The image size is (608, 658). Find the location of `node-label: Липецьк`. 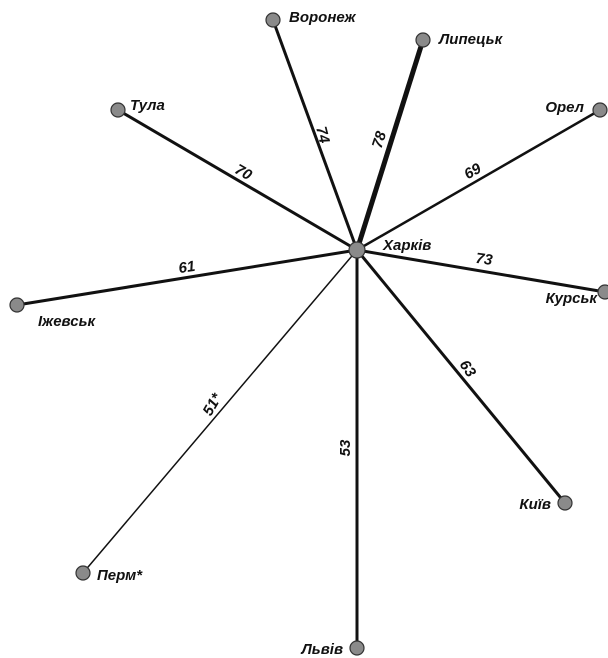

node-label: Липецьк is located at coordinates (471, 39).